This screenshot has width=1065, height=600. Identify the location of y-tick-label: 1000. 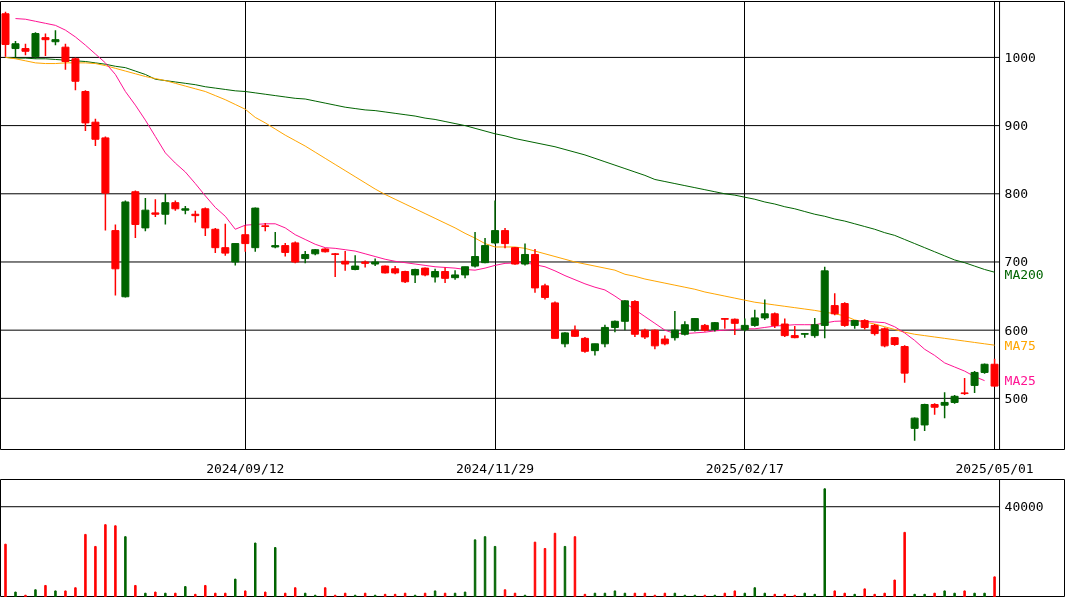
(1020, 57).